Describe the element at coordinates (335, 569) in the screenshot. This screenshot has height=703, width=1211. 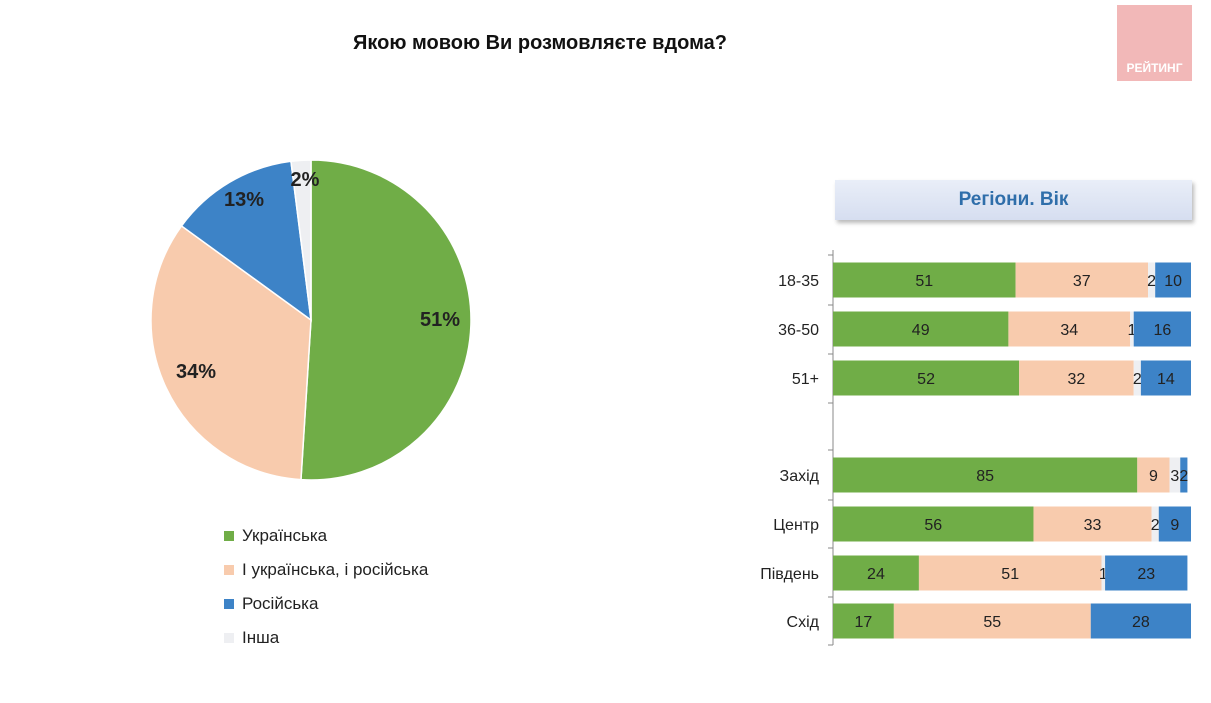
I see `legend-label: І українська, і російська` at that location.